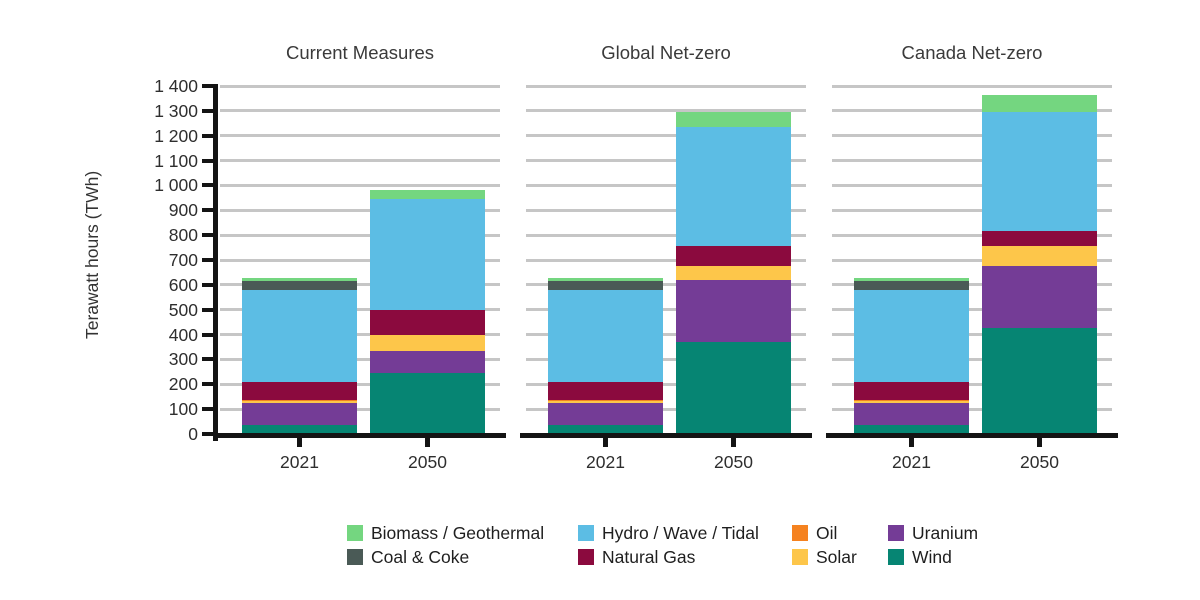 This screenshot has height=600, width=1200. I want to click on legend-swatch-hydro-wave-tidal, so click(586, 533).